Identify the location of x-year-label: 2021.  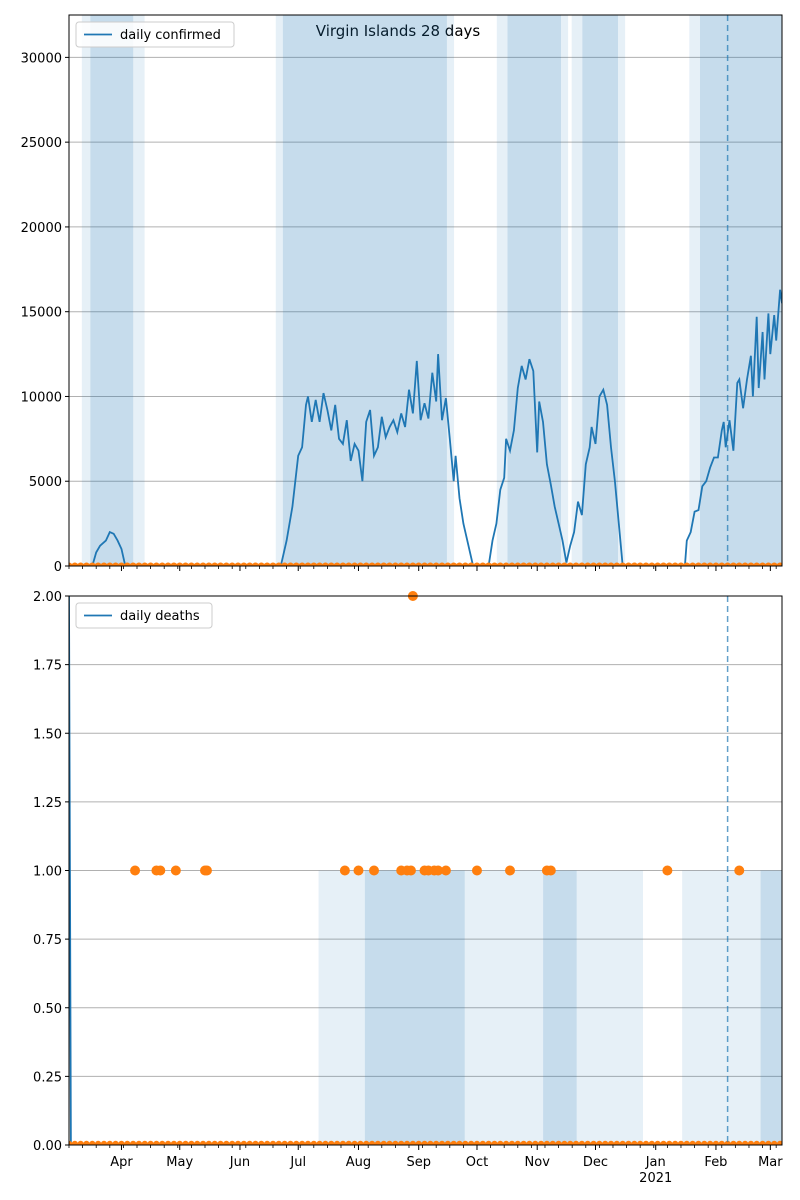
(655, 1178).